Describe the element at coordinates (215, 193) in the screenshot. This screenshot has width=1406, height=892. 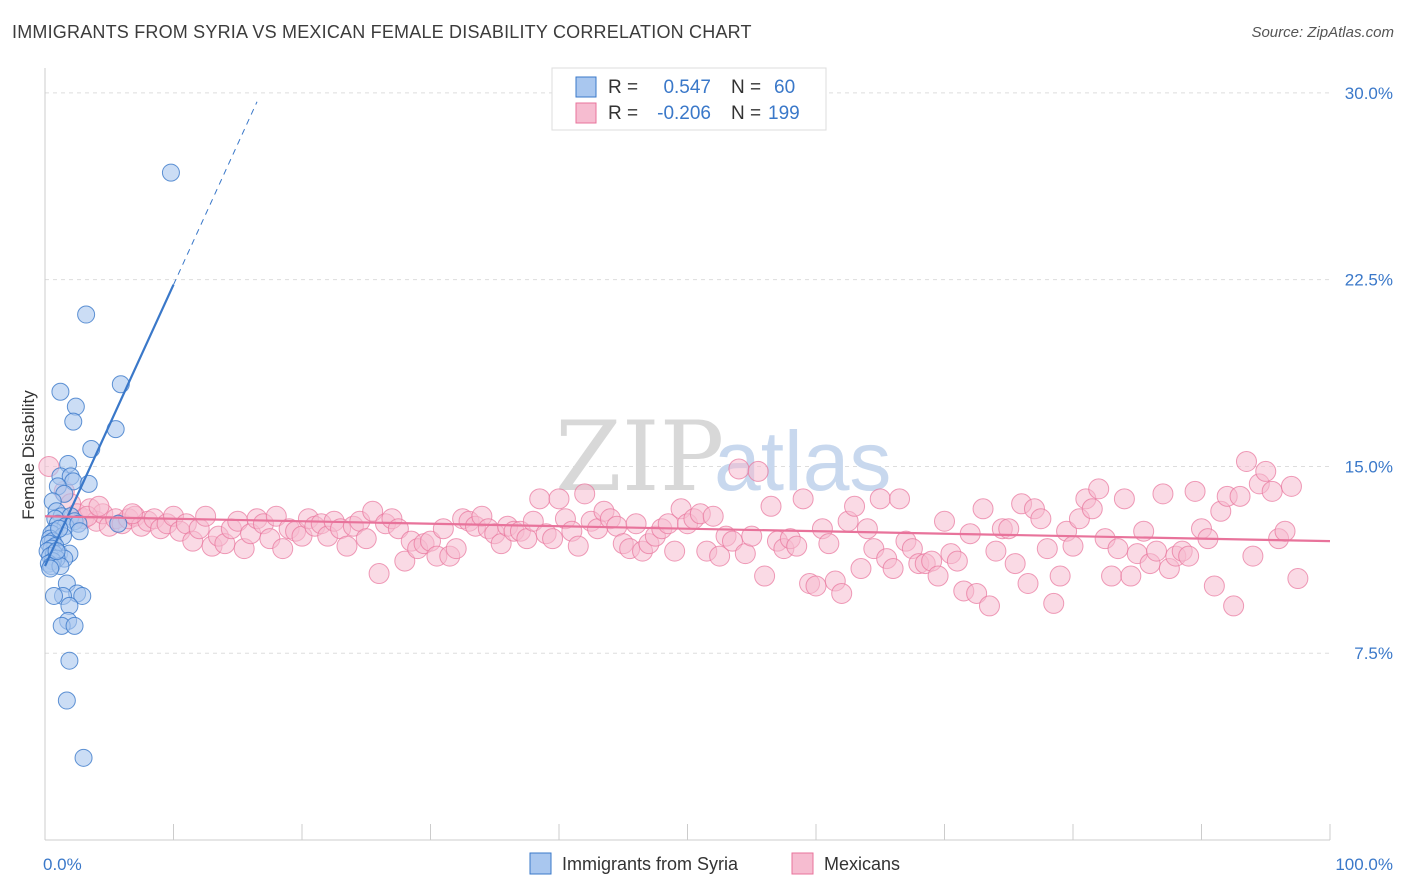
I see `syria-trend-extension` at that location.